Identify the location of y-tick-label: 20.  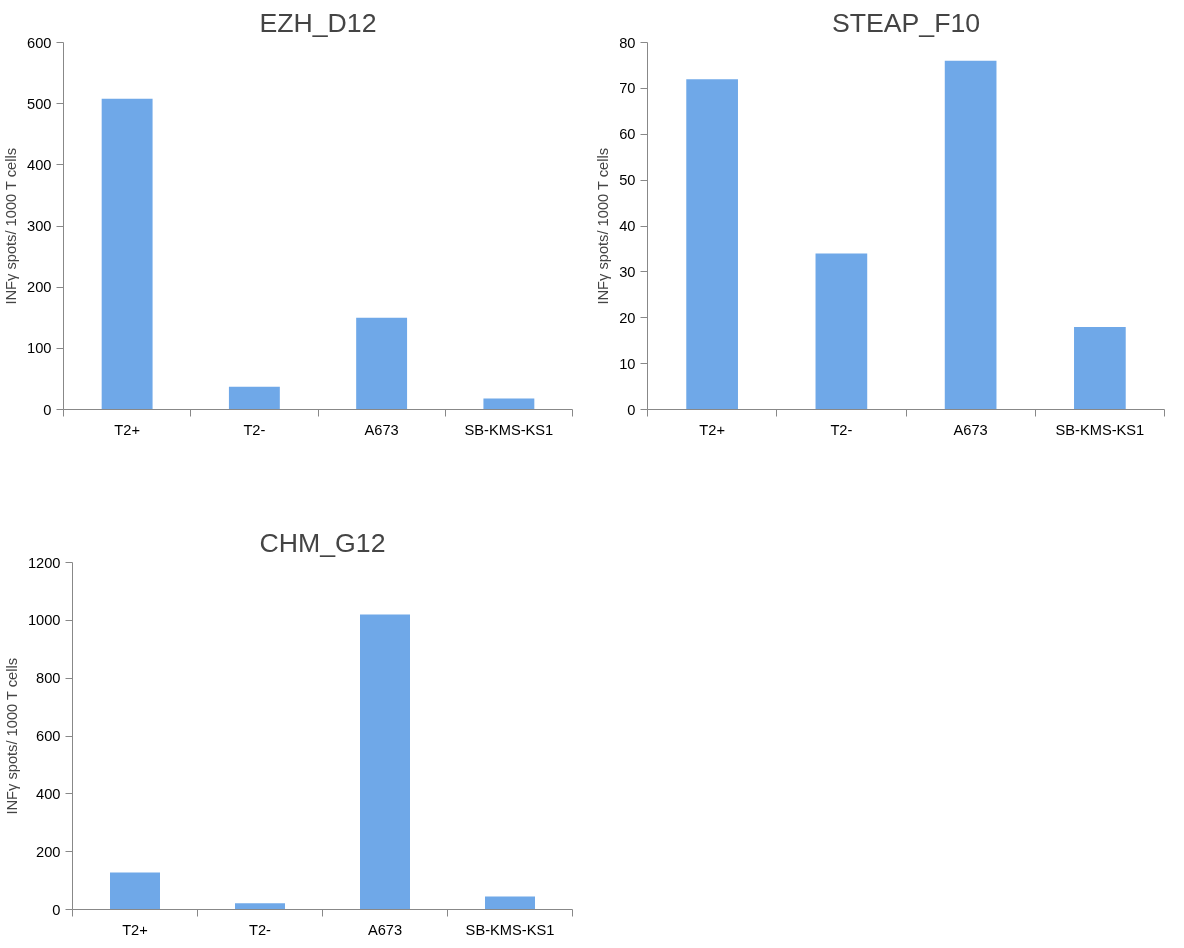
(627, 317).